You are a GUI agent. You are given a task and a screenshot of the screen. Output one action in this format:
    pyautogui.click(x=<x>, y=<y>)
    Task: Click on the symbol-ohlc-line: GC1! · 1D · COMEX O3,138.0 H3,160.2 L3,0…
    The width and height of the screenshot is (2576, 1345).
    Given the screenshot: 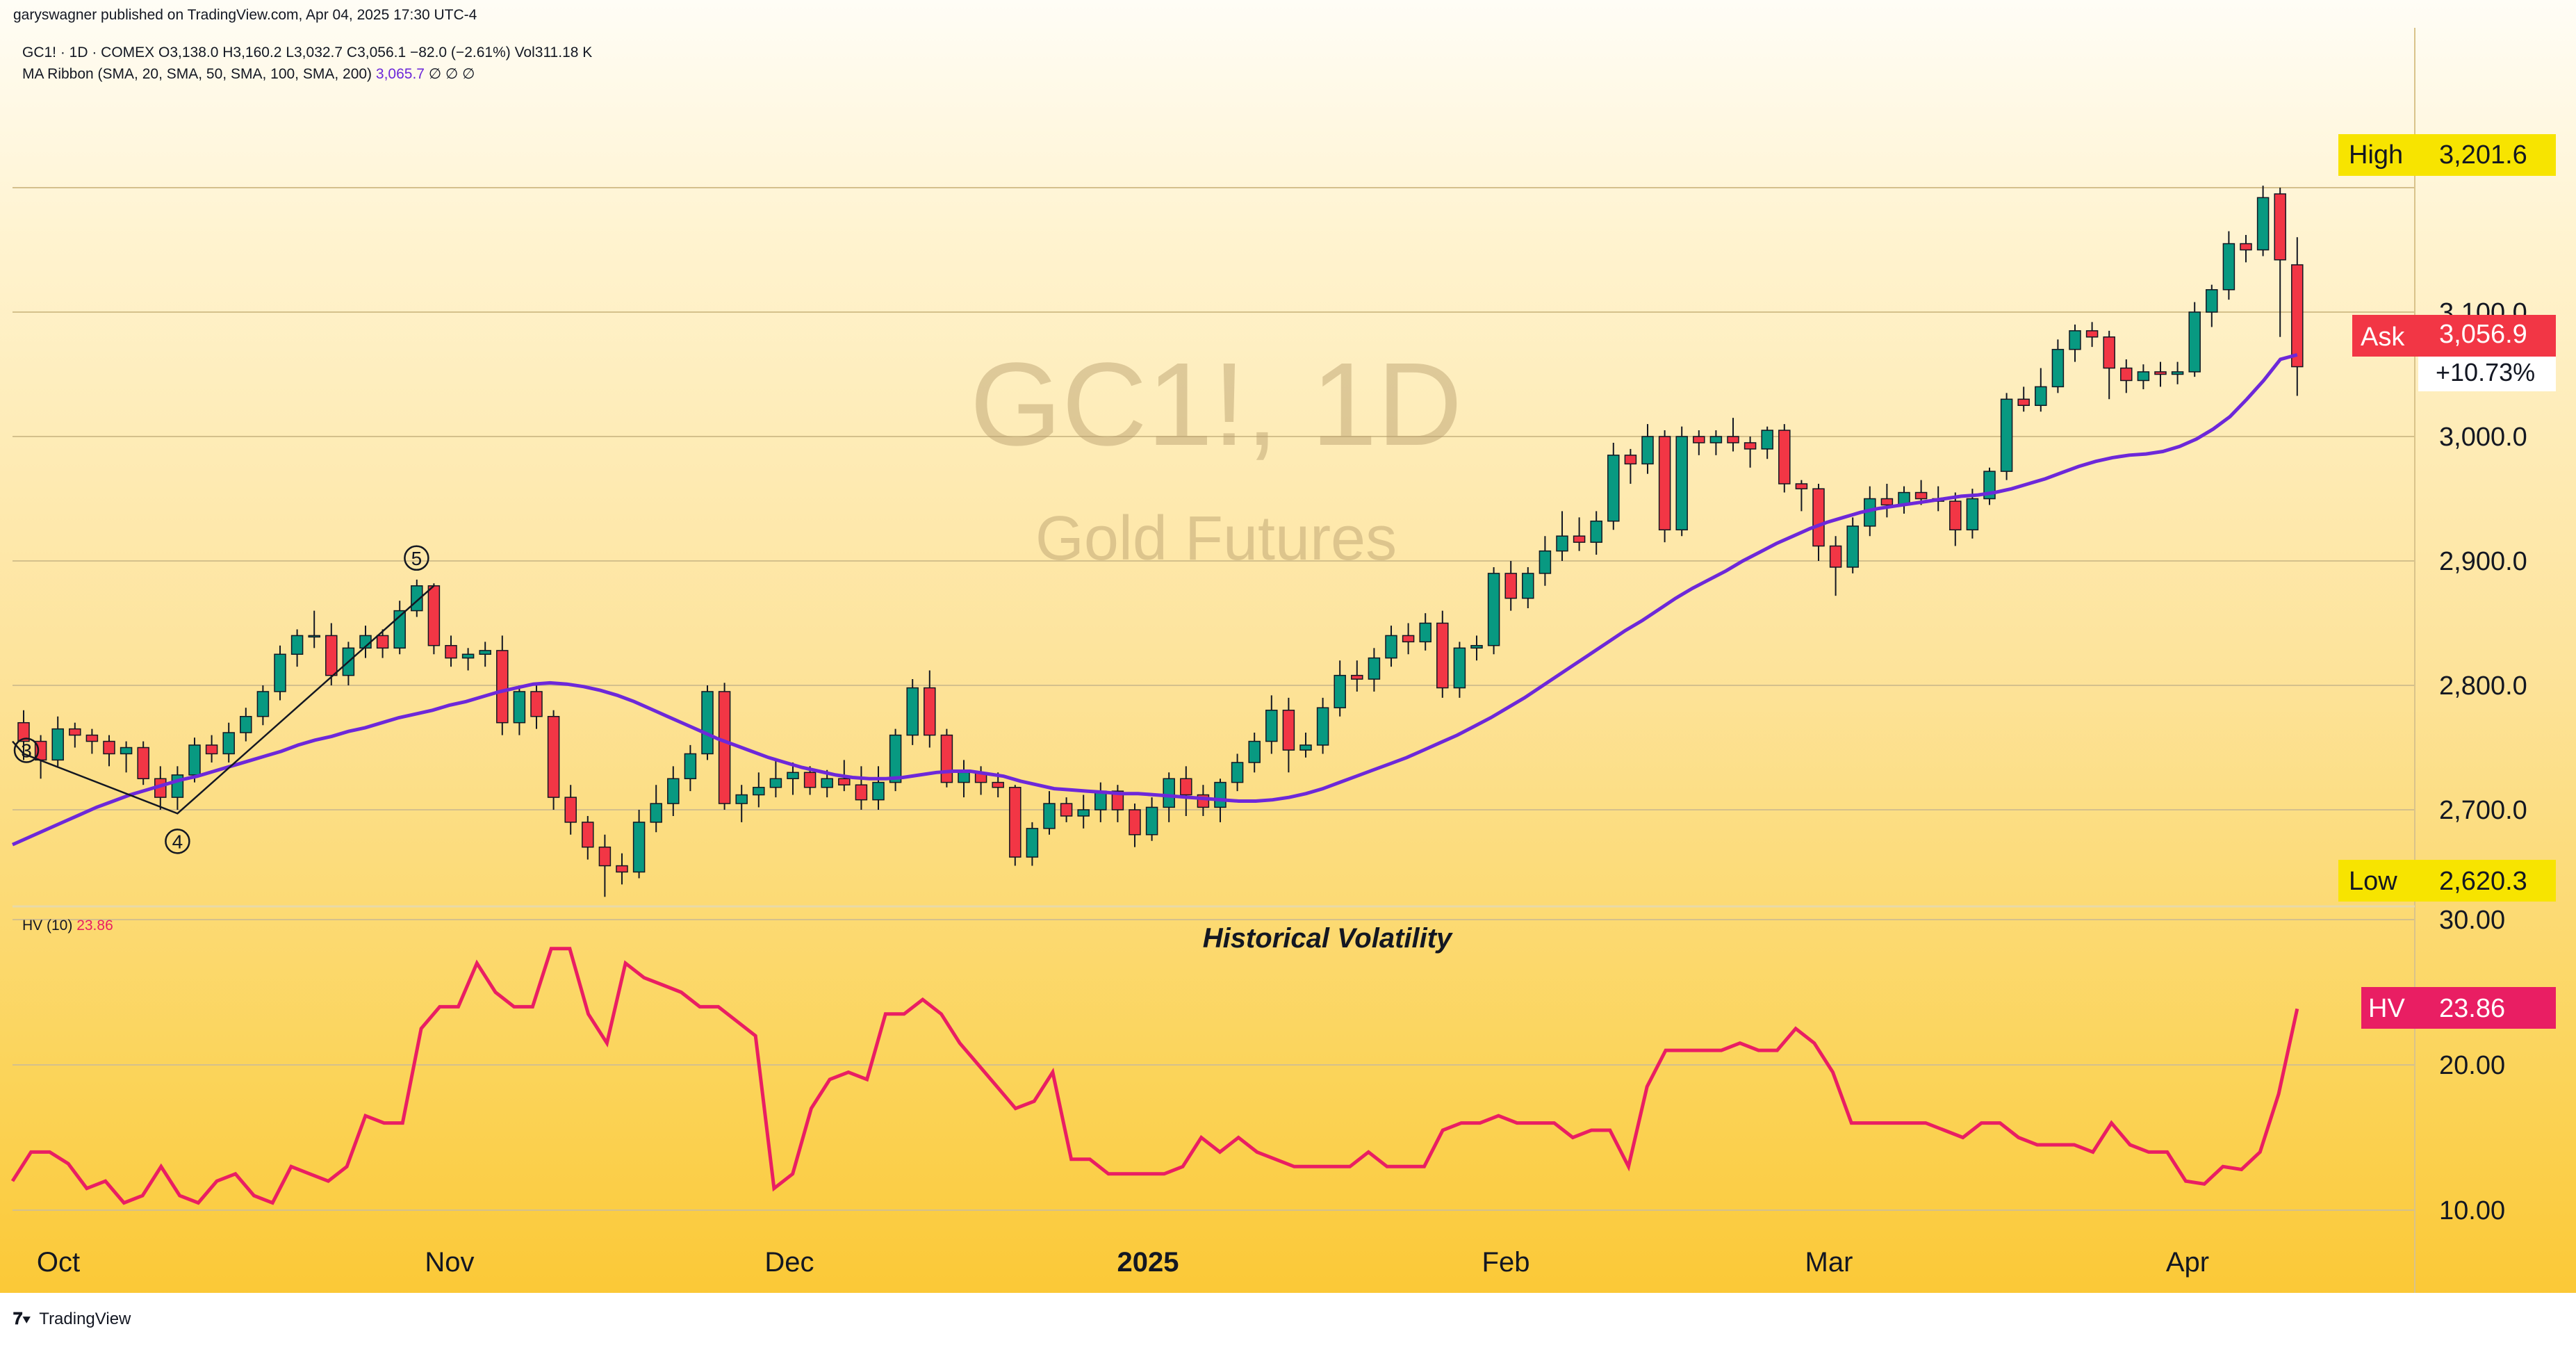 What is the action you would take?
    pyautogui.click(x=307, y=52)
    